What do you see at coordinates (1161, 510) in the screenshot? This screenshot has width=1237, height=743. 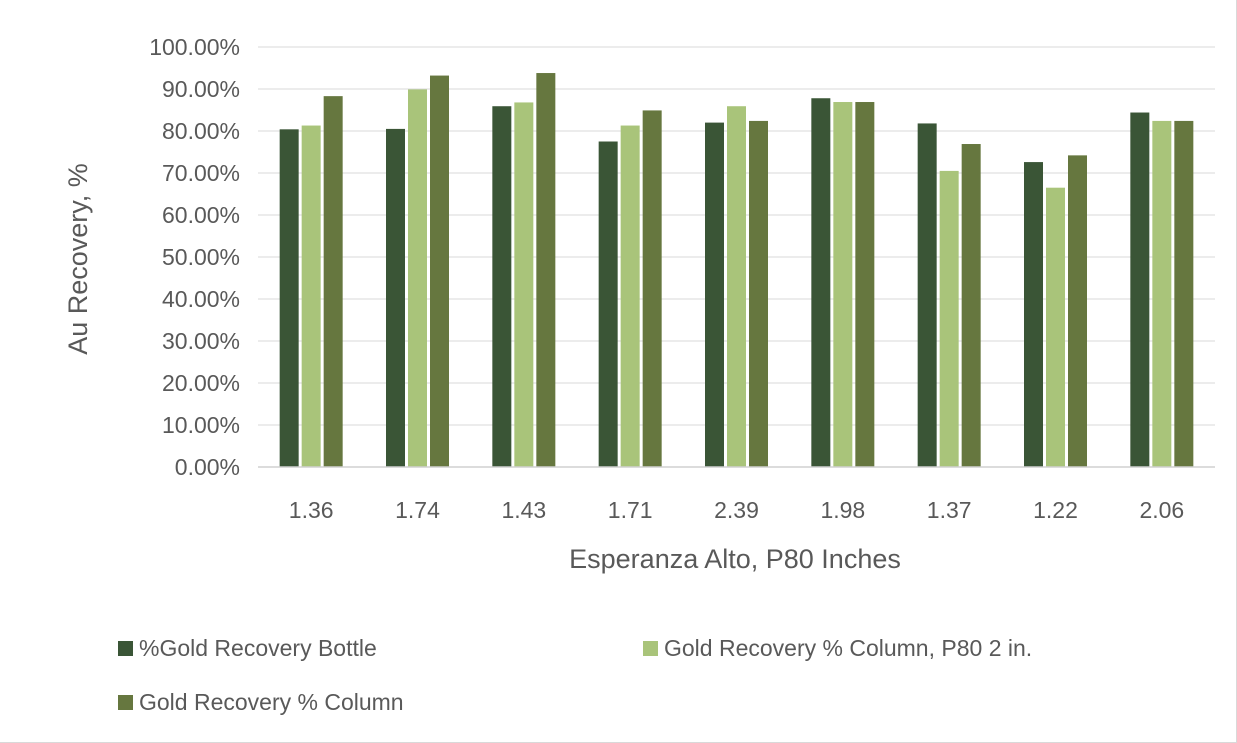 I see `x-tick-label: 2.06` at bounding box center [1161, 510].